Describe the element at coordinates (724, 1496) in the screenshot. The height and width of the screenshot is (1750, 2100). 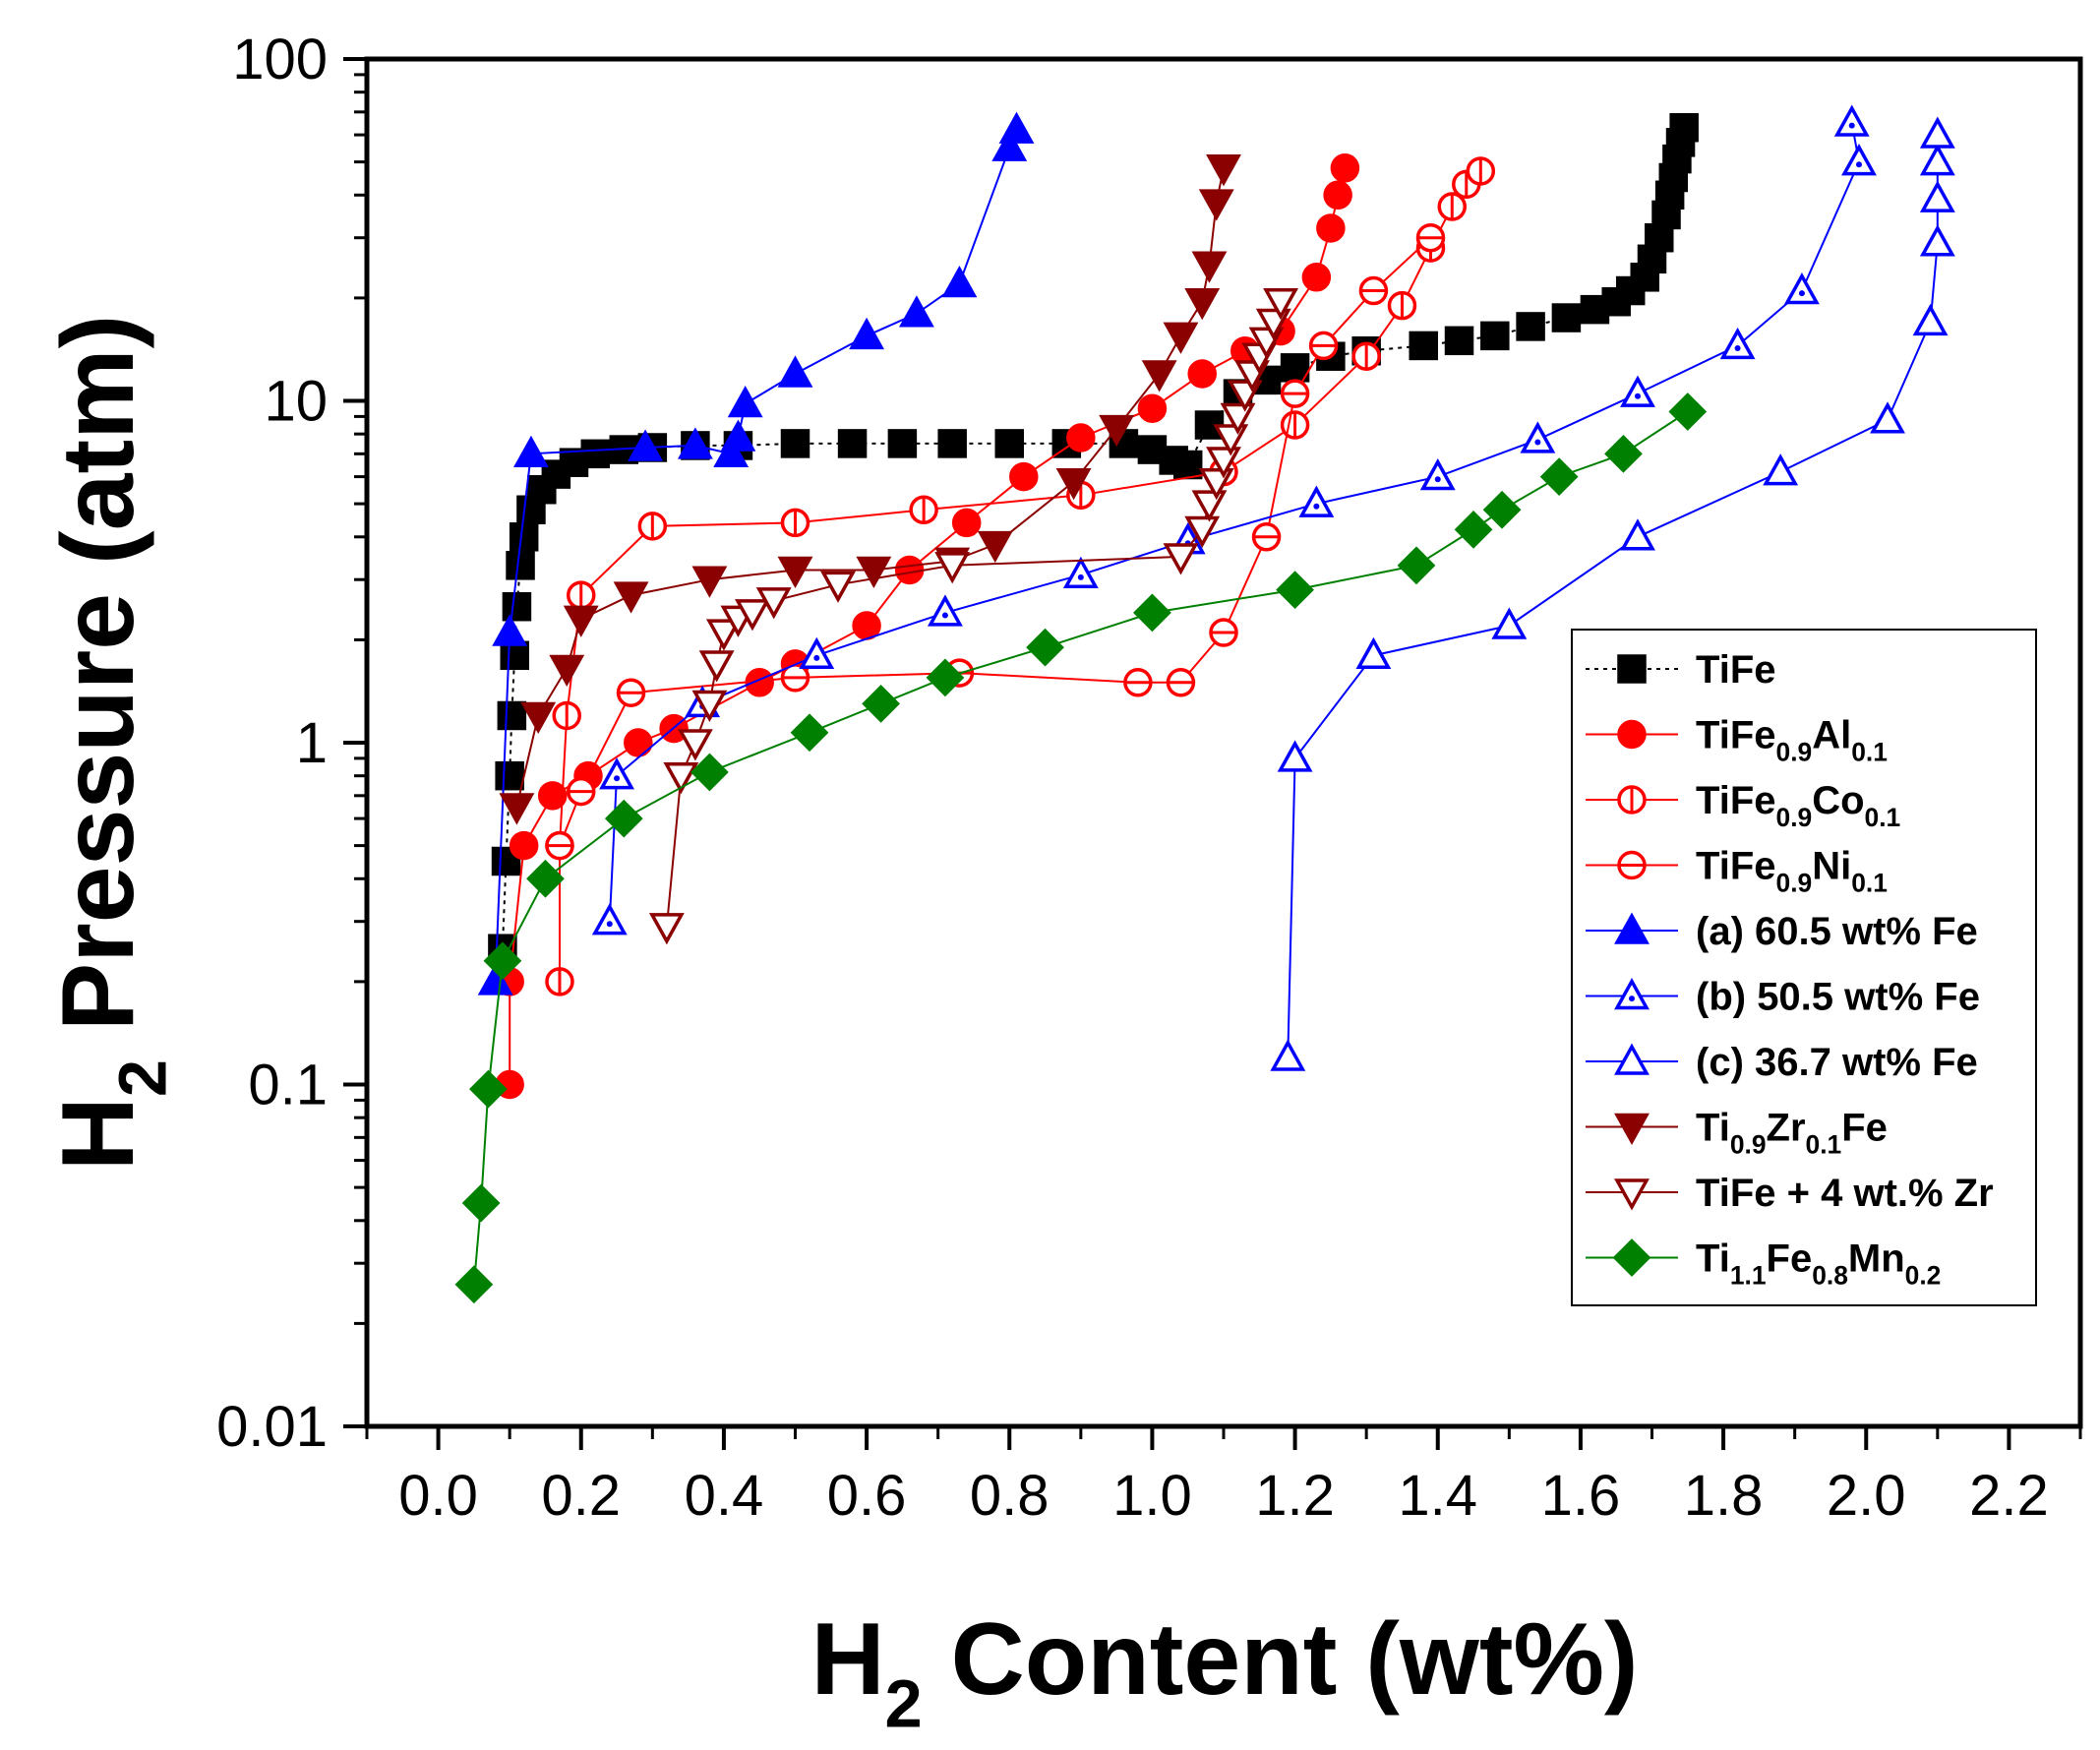
I see `x-tick-label: 0.4` at that location.